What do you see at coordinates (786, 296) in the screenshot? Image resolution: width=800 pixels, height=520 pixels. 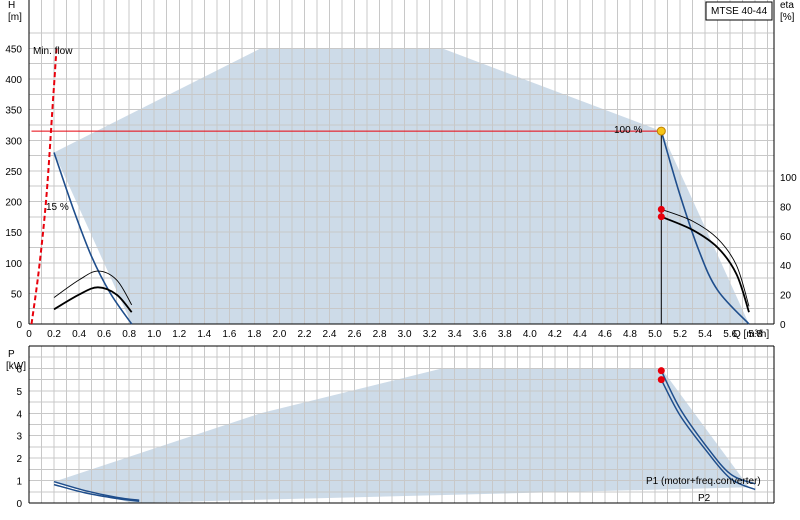 I see `right-tick-label: 20` at bounding box center [786, 296].